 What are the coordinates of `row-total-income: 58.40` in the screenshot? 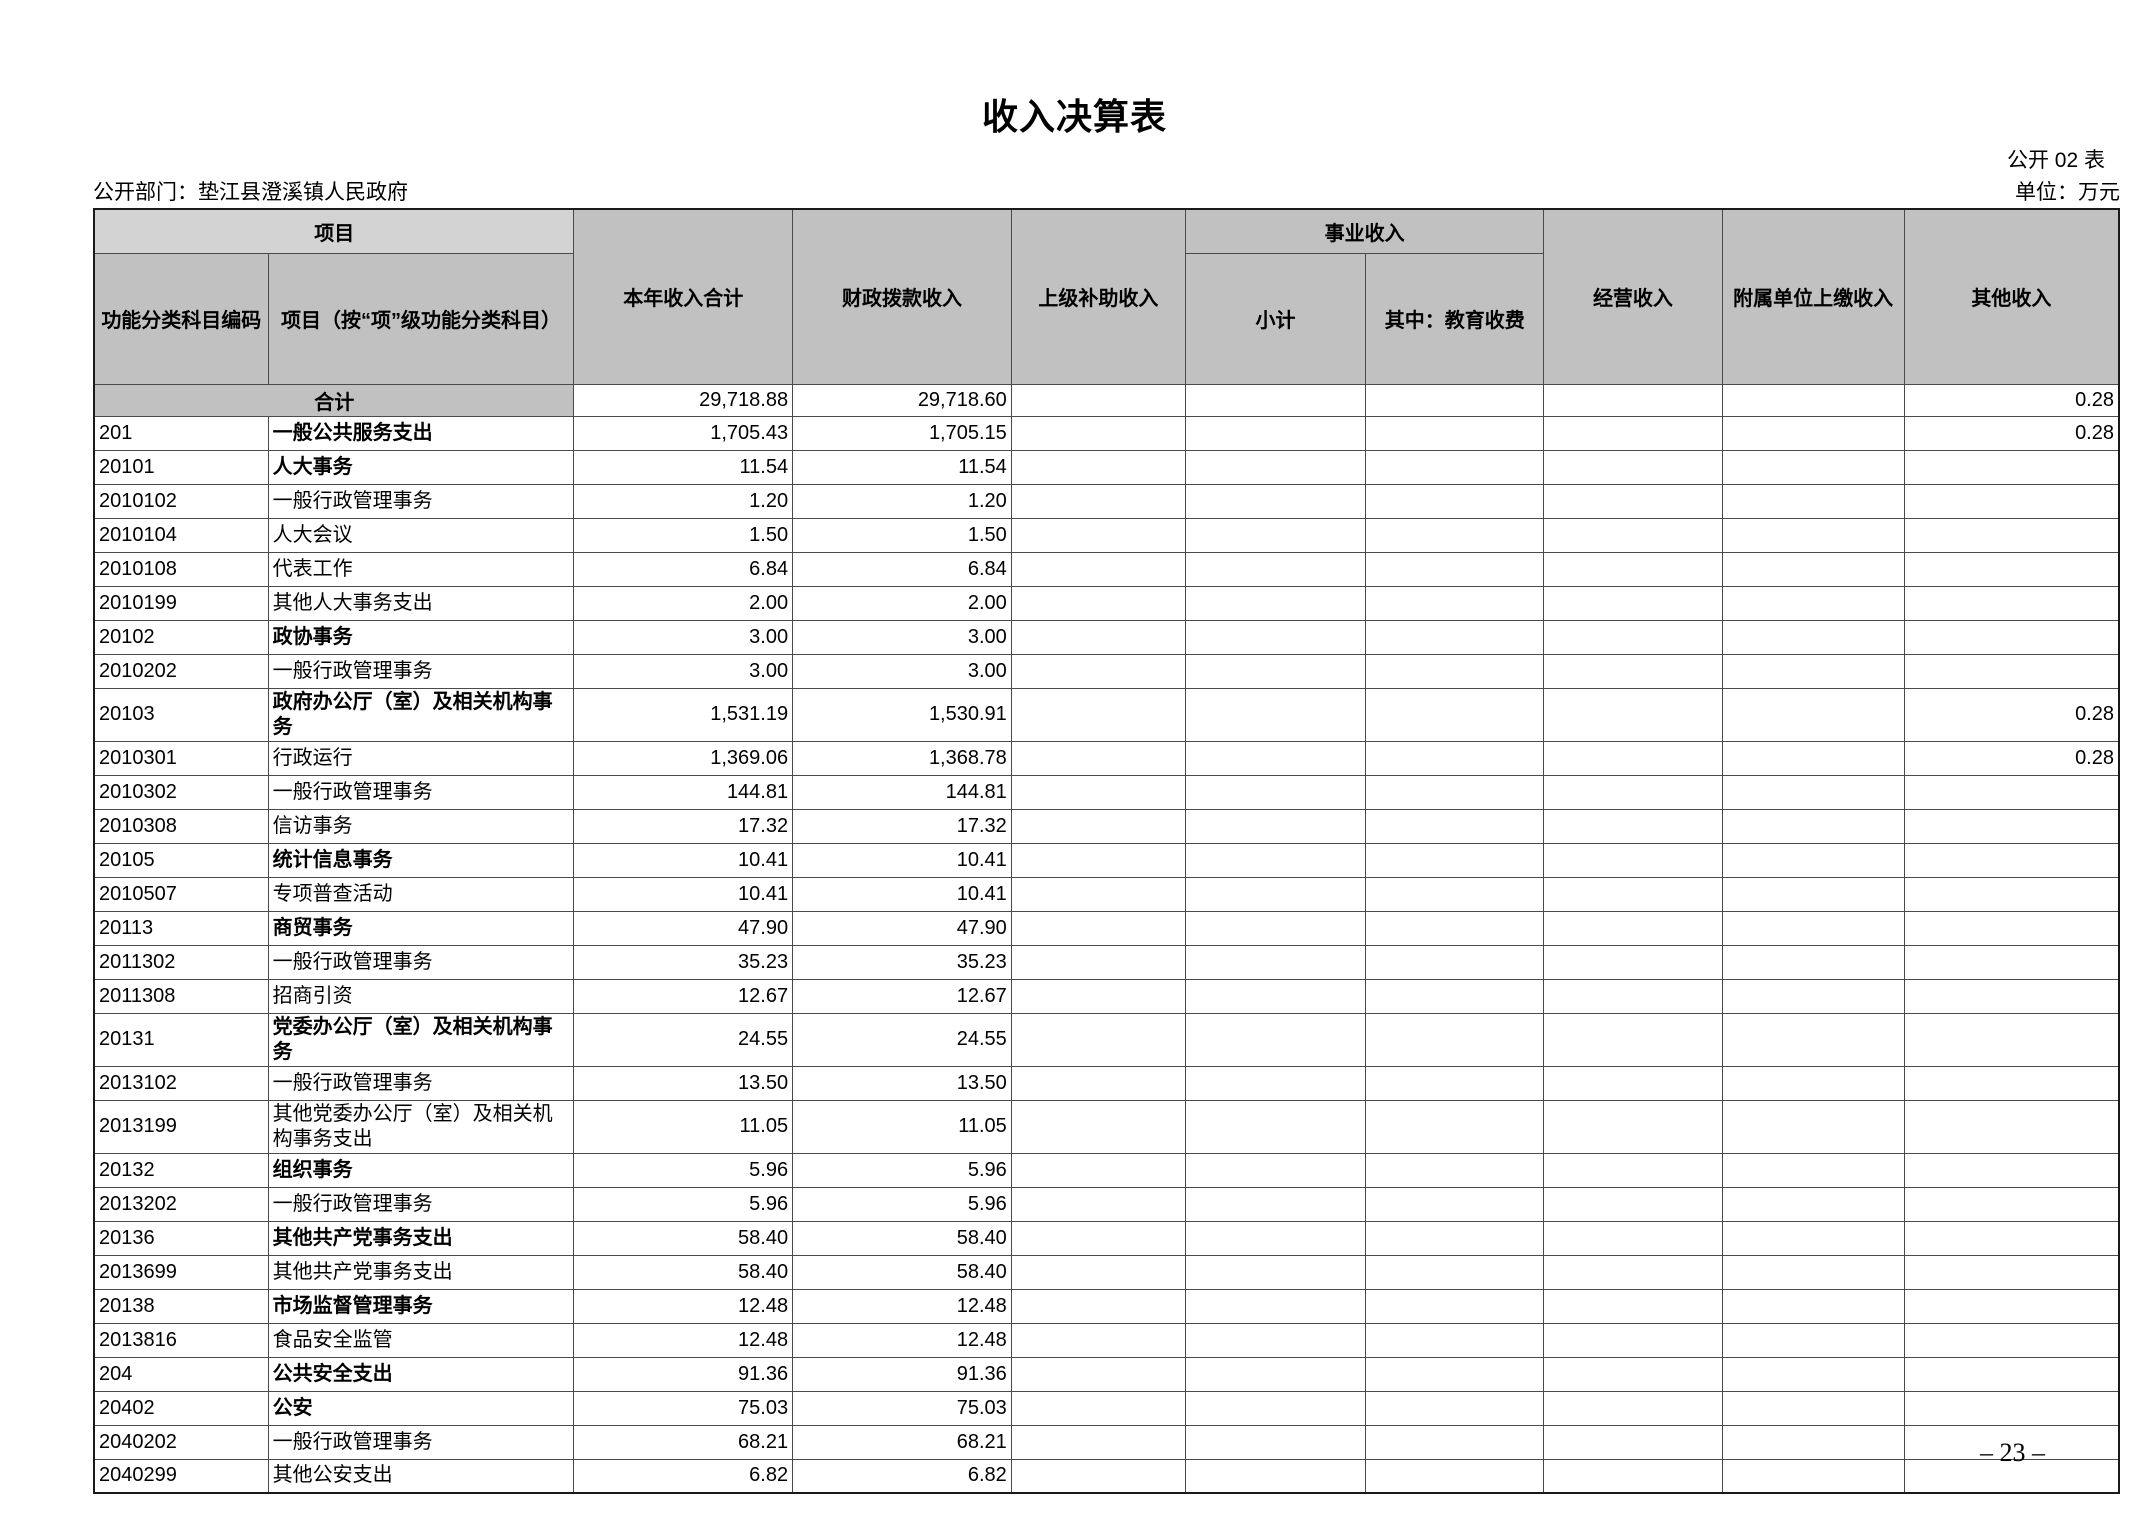 It's located at (683, 1238).